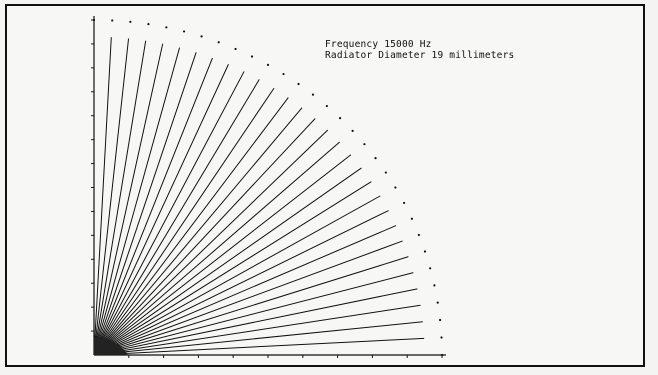  I want to click on diameter-caption: Radiator Diameter 19 millimeters, so click(420, 55).